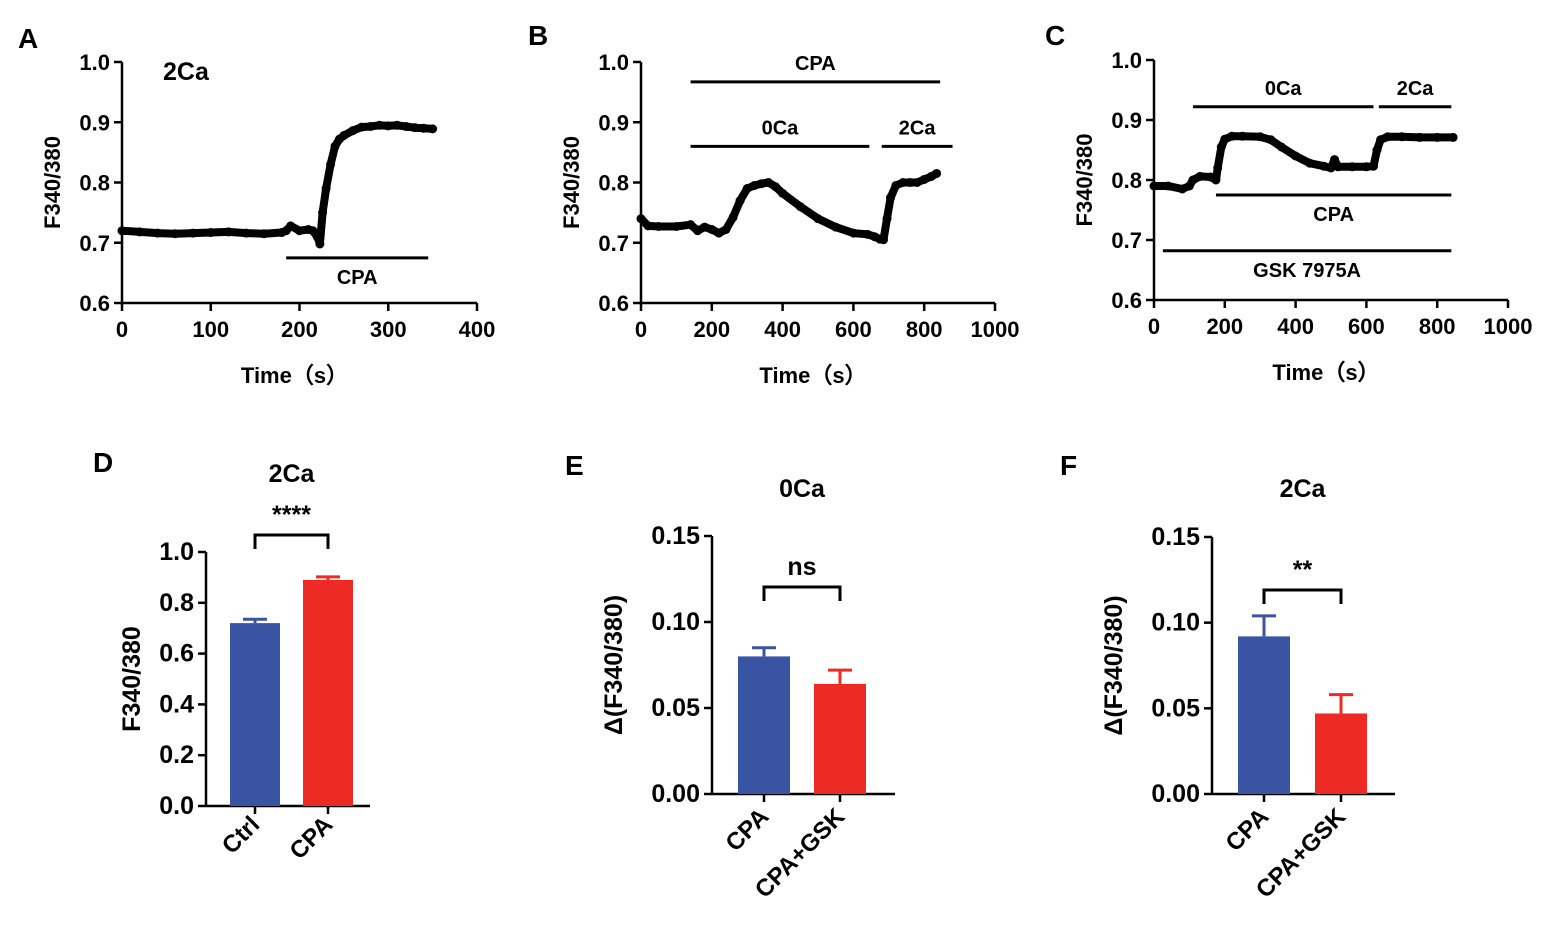  Describe the element at coordinates (675, 708) in the screenshot. I see `y-tick-label: 0.05` at that location.